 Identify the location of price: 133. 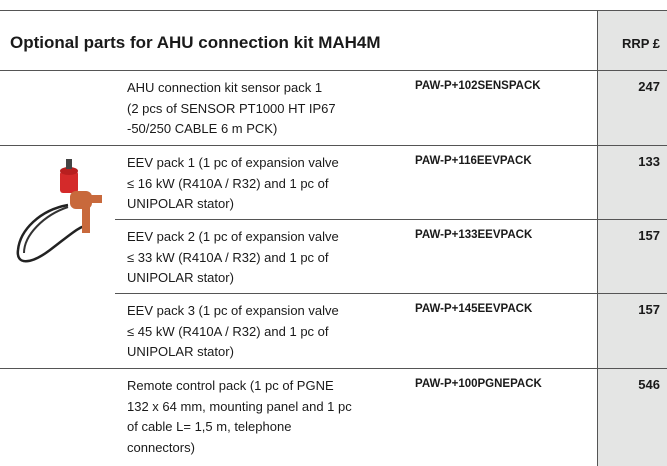
(649, 161).